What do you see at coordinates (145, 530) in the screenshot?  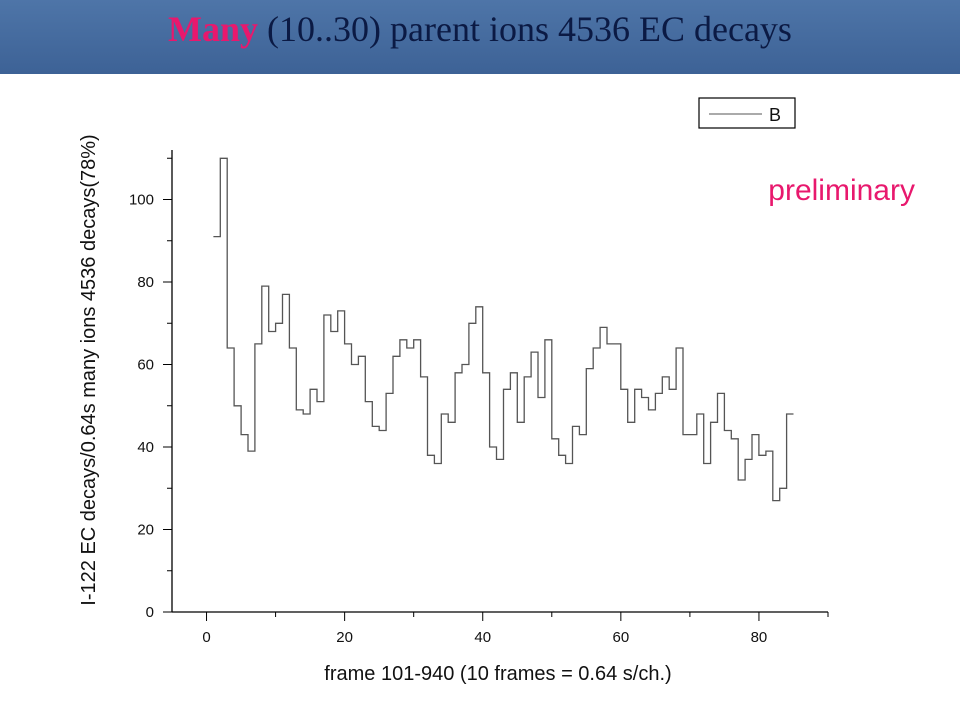 I see `y-tick-label: 20` at bounding box center [145, 530].